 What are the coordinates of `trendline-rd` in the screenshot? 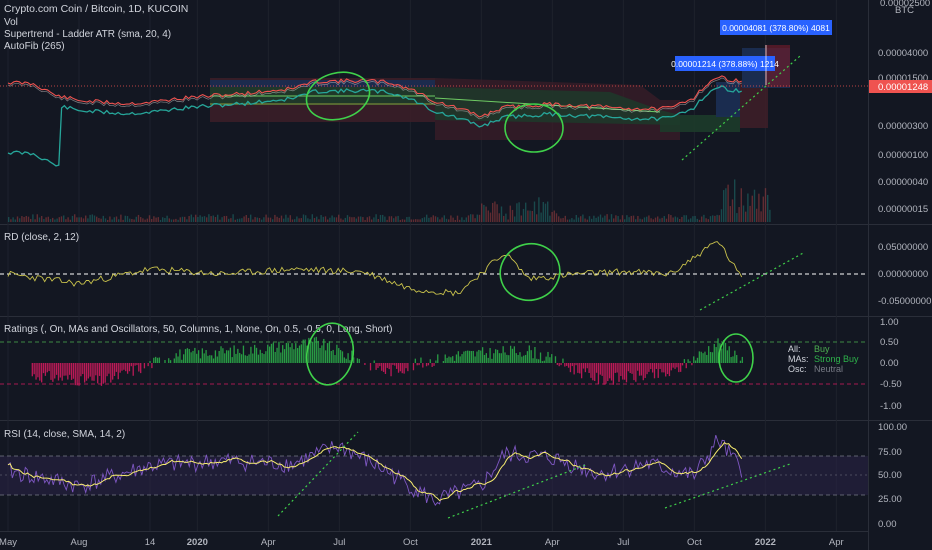 It's located at (752, 281).